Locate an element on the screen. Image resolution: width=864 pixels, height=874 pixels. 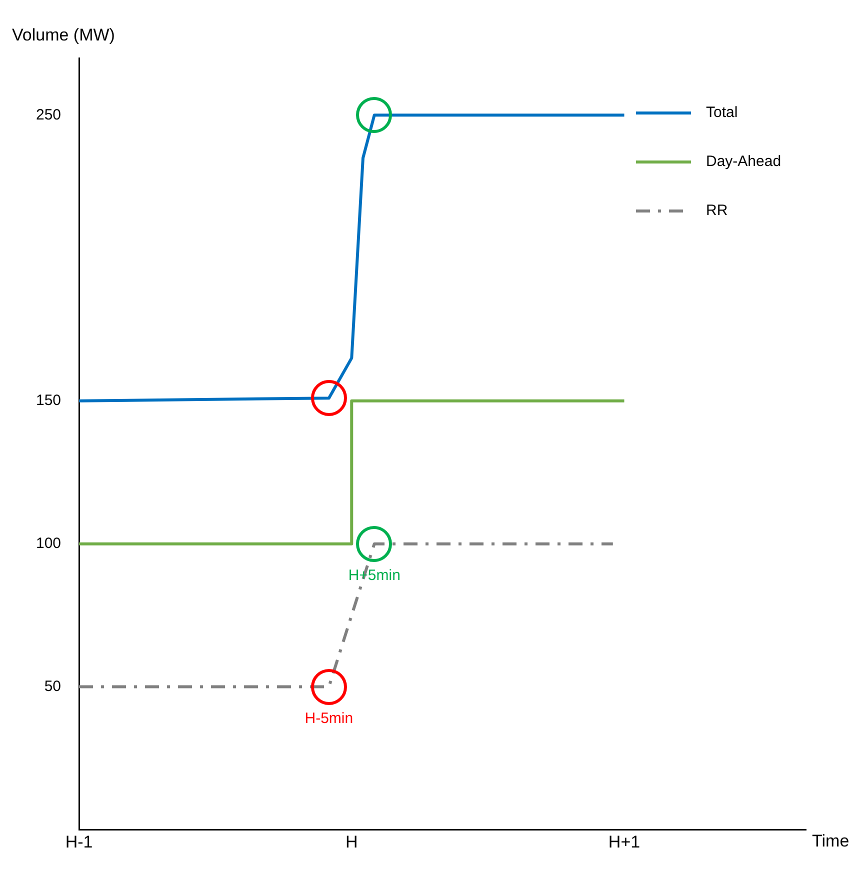
x-tick-label: H+1 is located at coordinates (624, 842).